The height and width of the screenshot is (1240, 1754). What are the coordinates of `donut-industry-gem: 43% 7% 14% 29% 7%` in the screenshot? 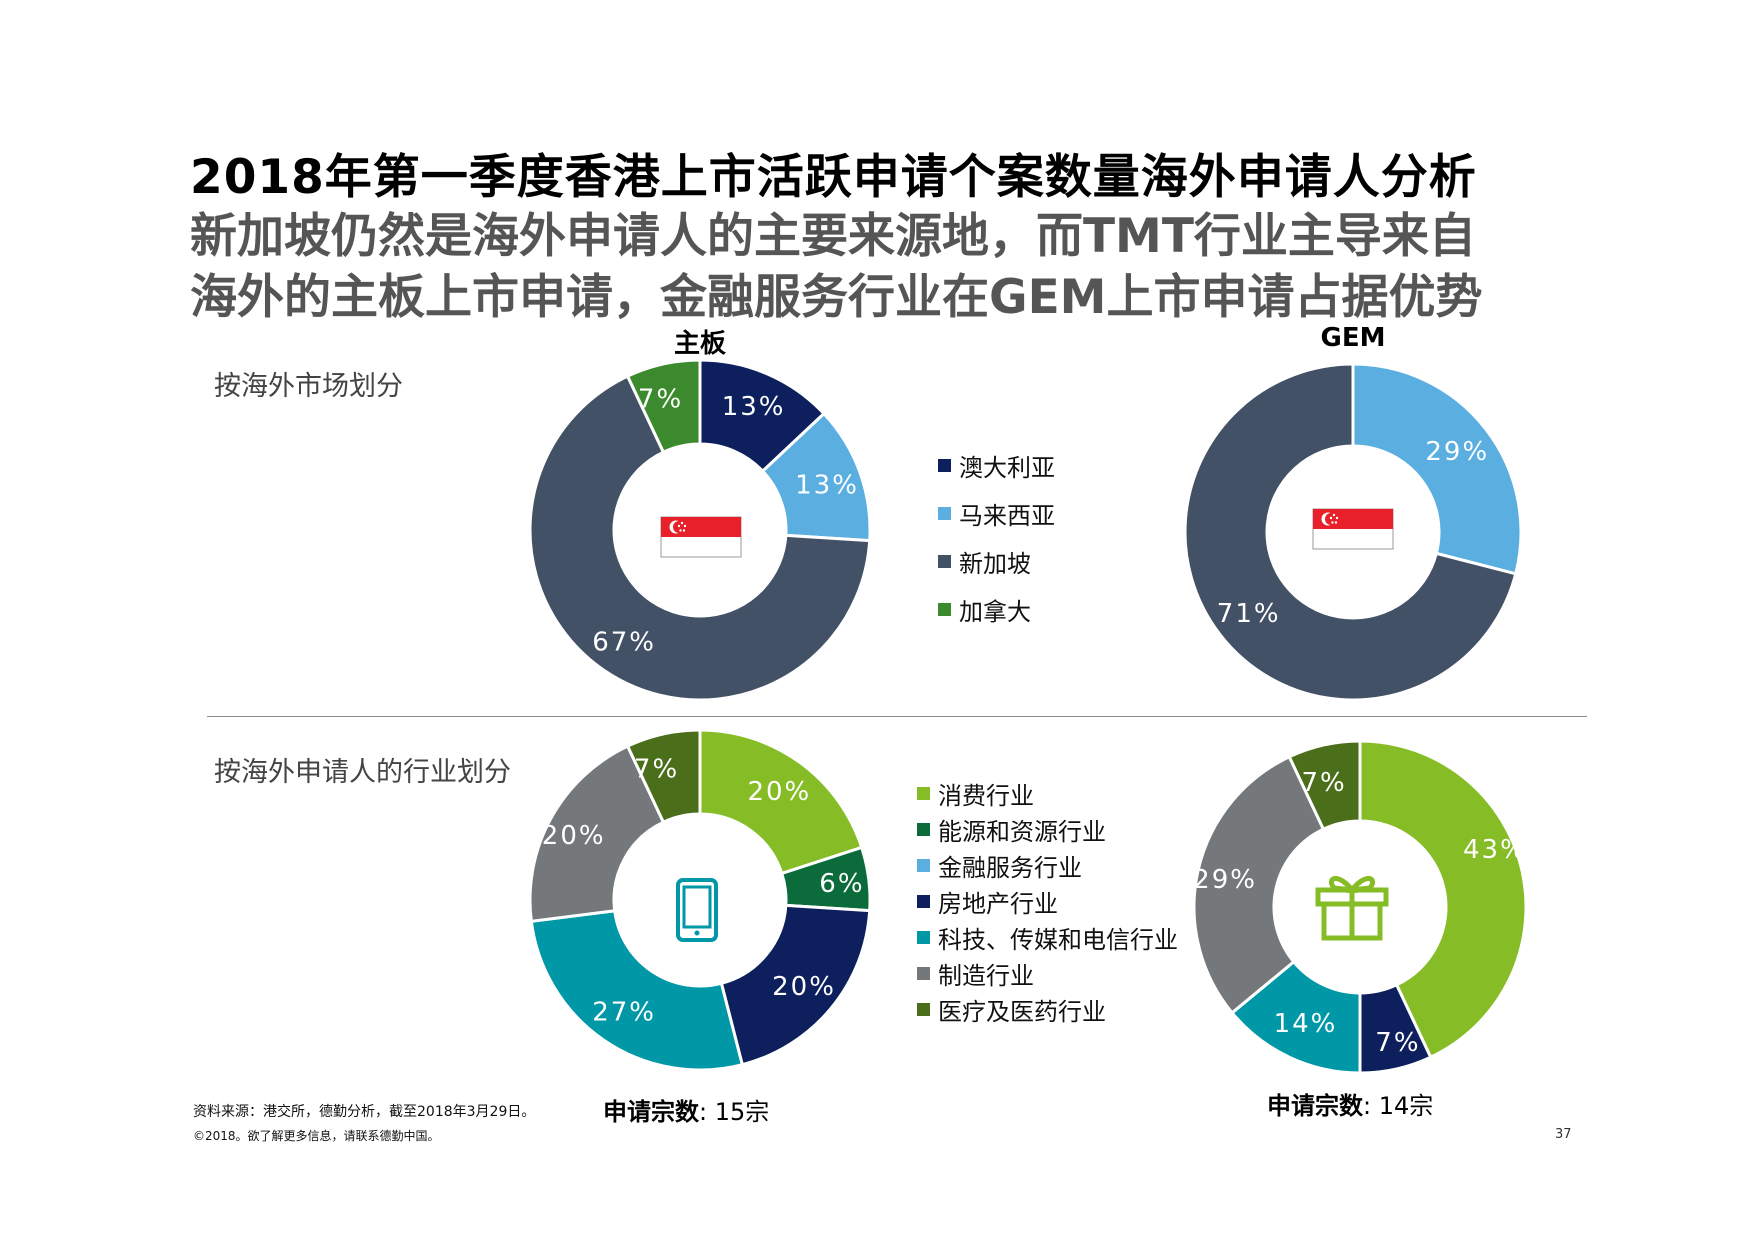 It's located at (1360, 907).